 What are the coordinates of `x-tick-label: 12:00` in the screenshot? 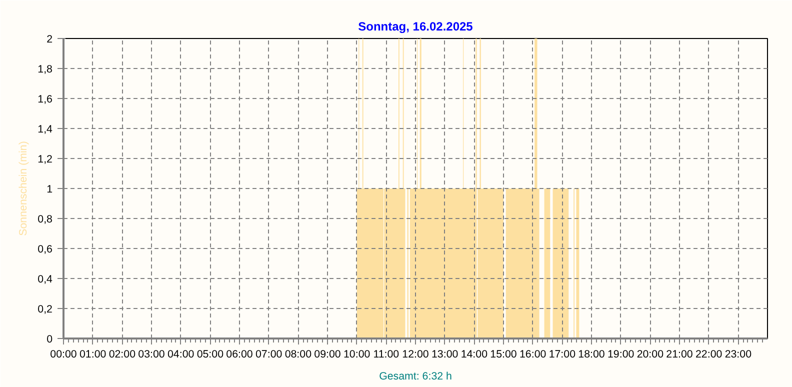 It's located at (415, 354).